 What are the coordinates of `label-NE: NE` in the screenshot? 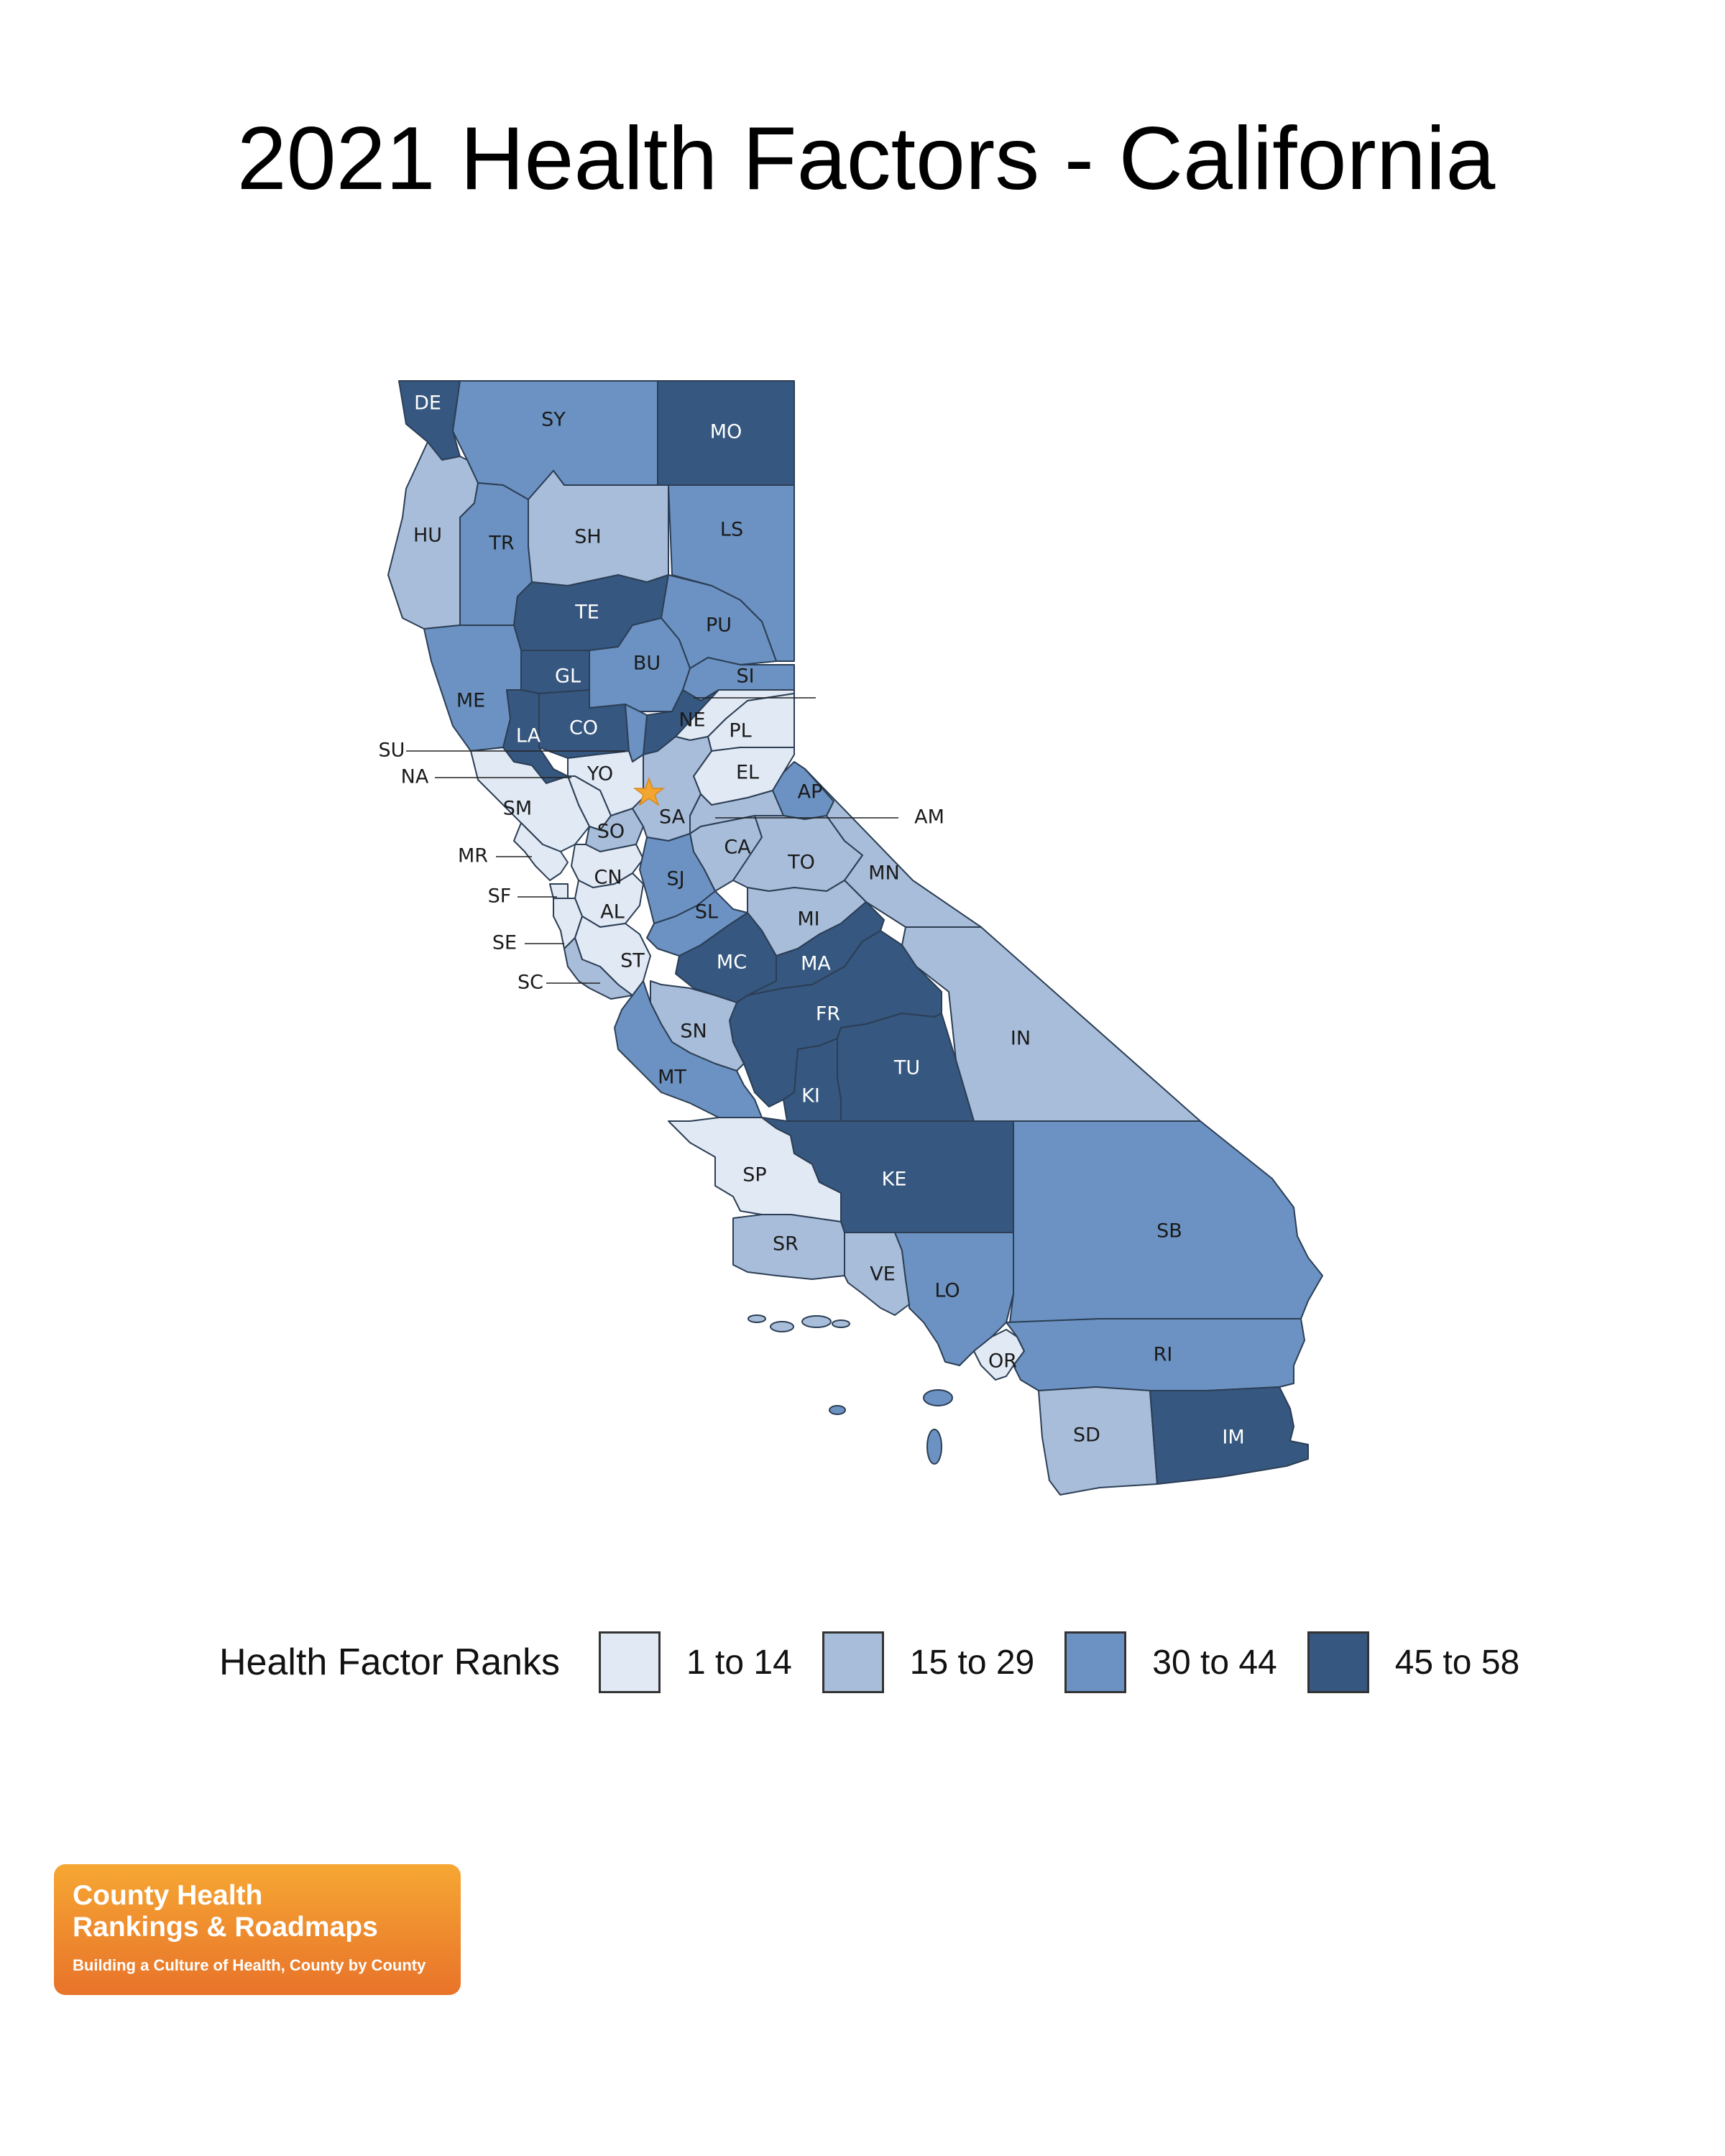 It's located at (691, 720).